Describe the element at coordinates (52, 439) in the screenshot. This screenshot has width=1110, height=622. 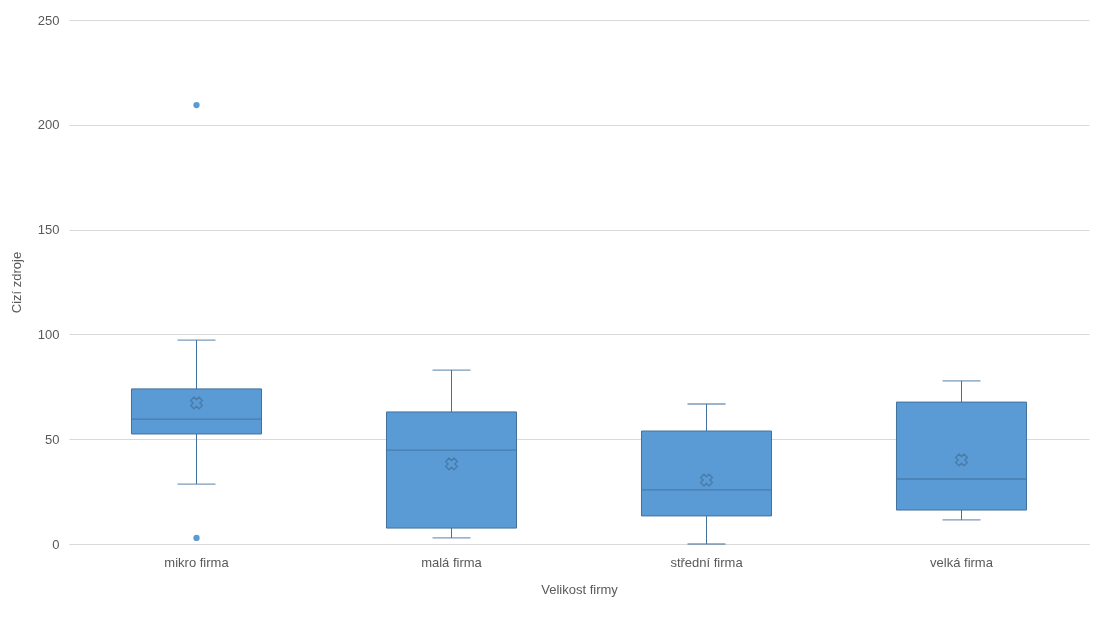
I see `y-tick-label: 50` at that location.